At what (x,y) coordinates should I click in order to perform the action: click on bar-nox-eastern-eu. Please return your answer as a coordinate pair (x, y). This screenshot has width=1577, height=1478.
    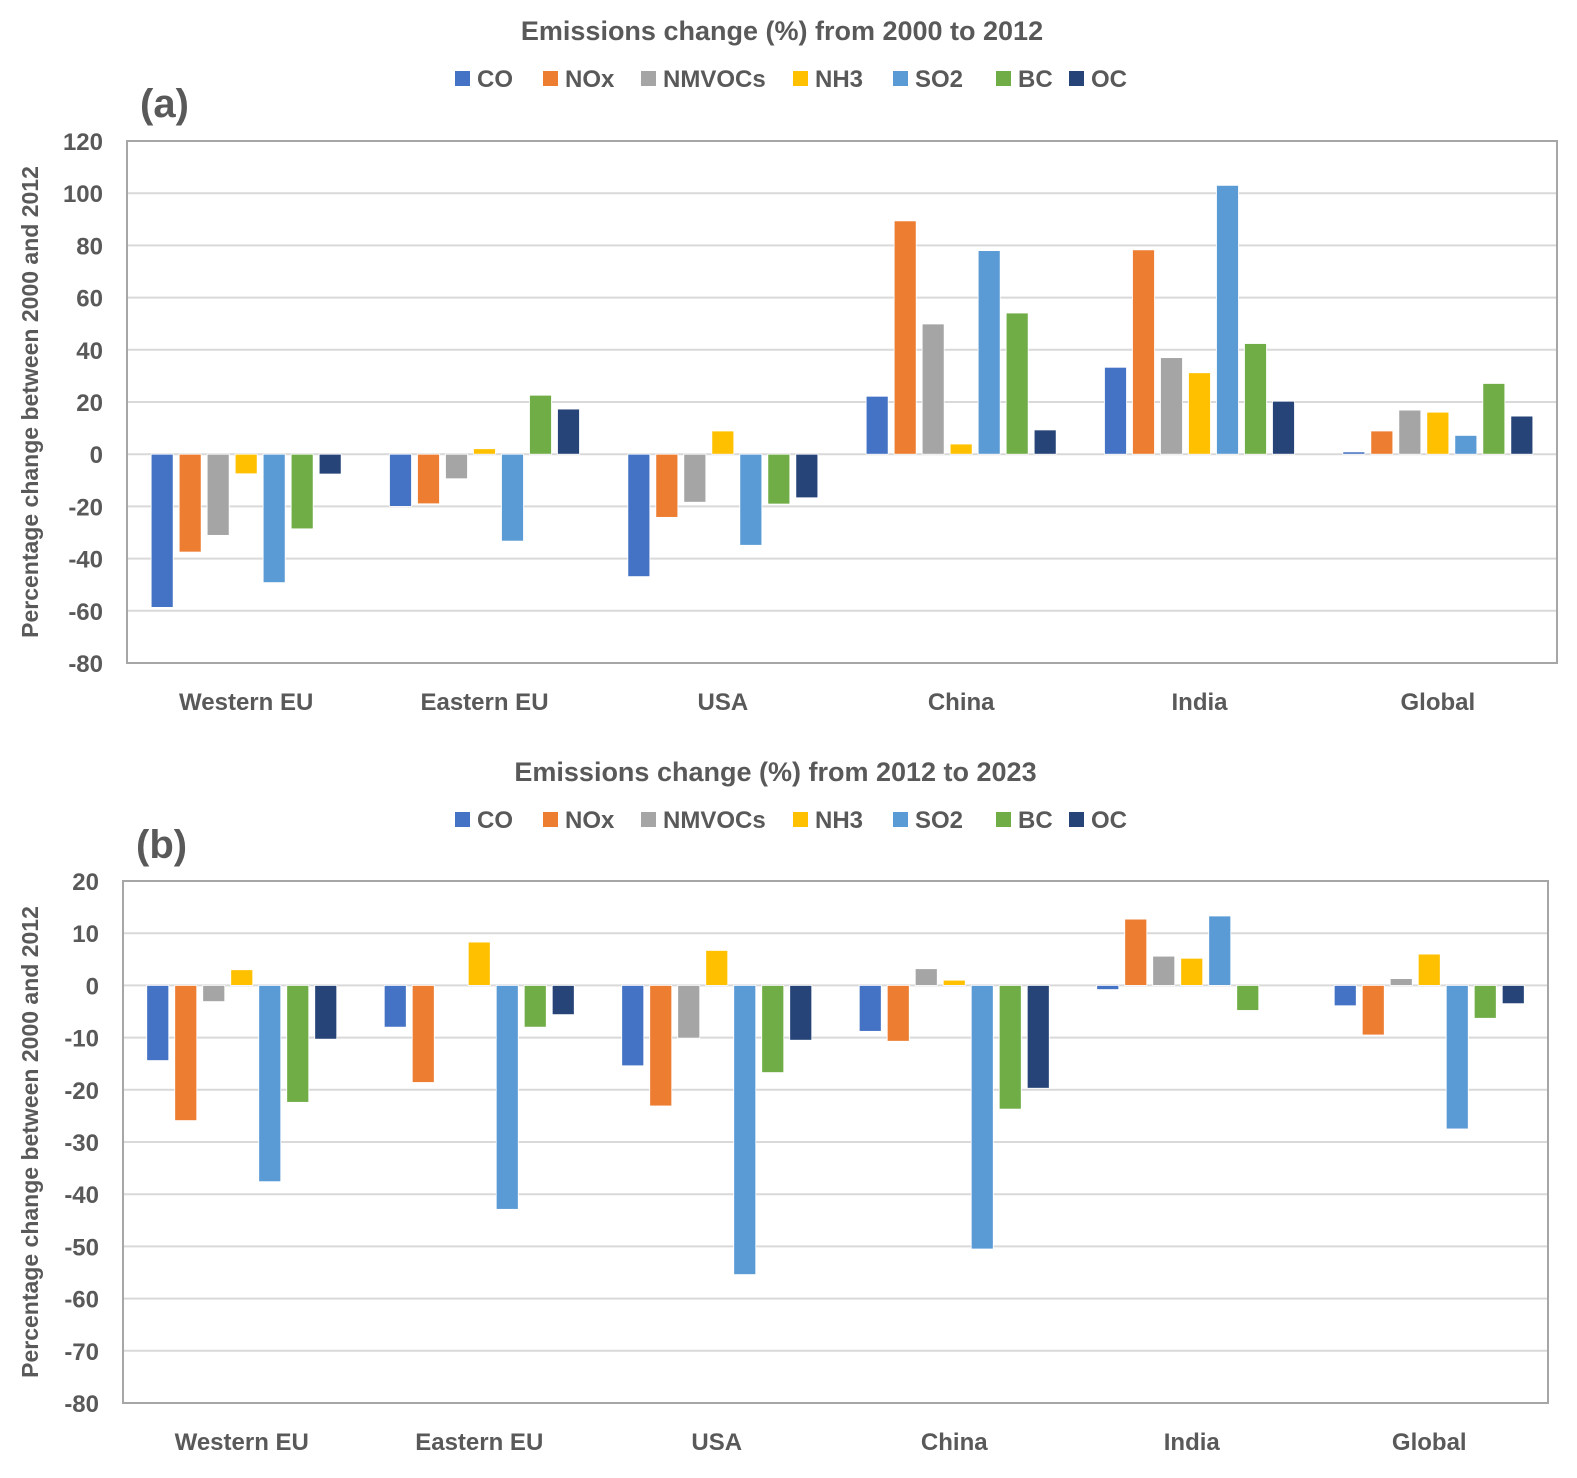
    Looking at the image, I should click on (423, 1034).